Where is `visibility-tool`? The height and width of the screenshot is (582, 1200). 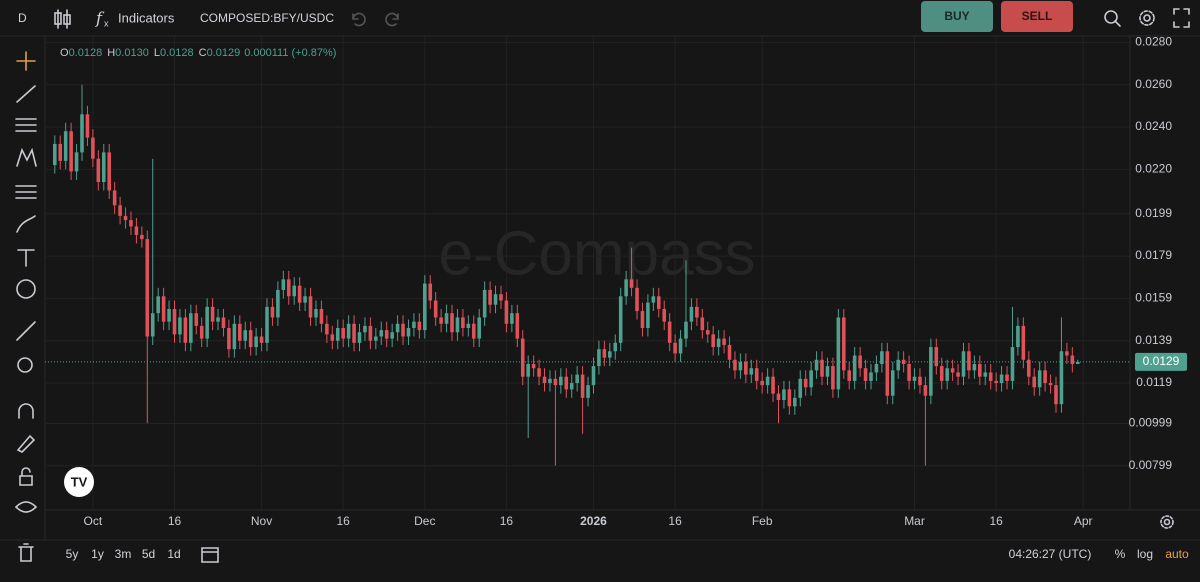 visibility-tool is located at coordinates (26, 507).